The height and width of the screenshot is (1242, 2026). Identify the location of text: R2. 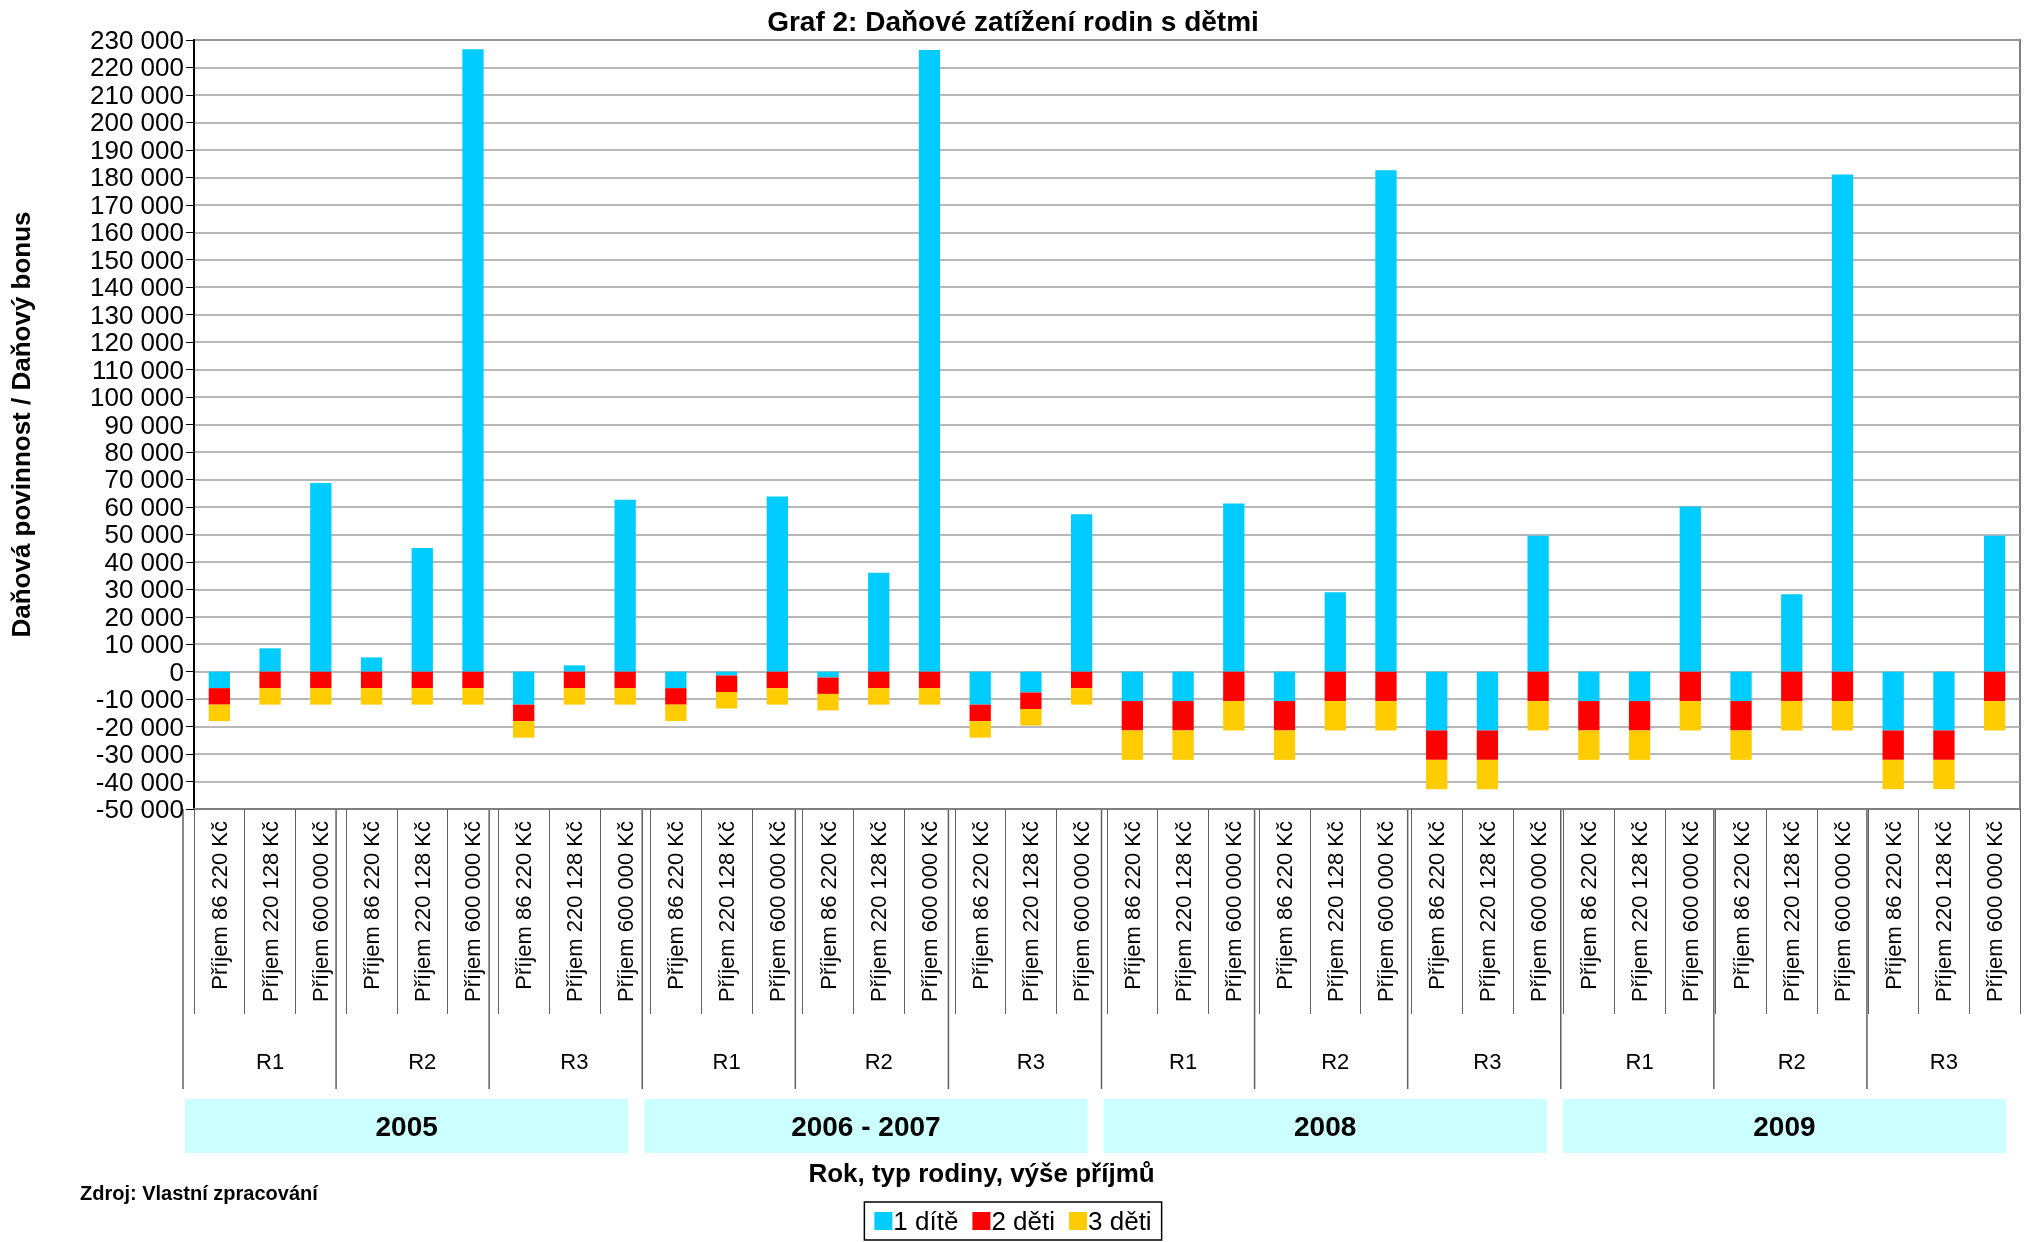
(1335, 1061).